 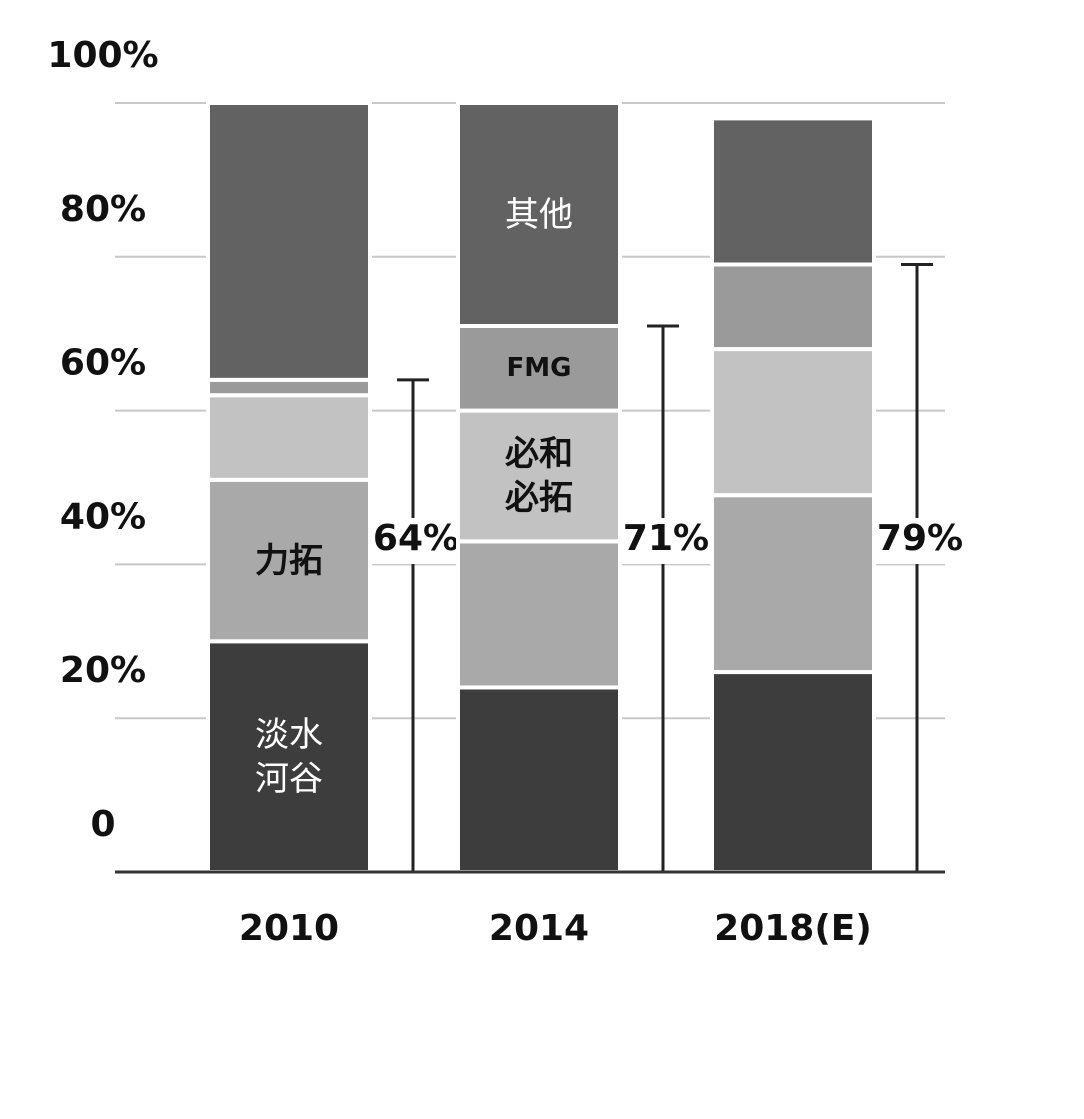 What do you see at coordinates (103, 670) in the screenshot?
I see `y-tick-label: 20%` at bounding box center [103, 670].